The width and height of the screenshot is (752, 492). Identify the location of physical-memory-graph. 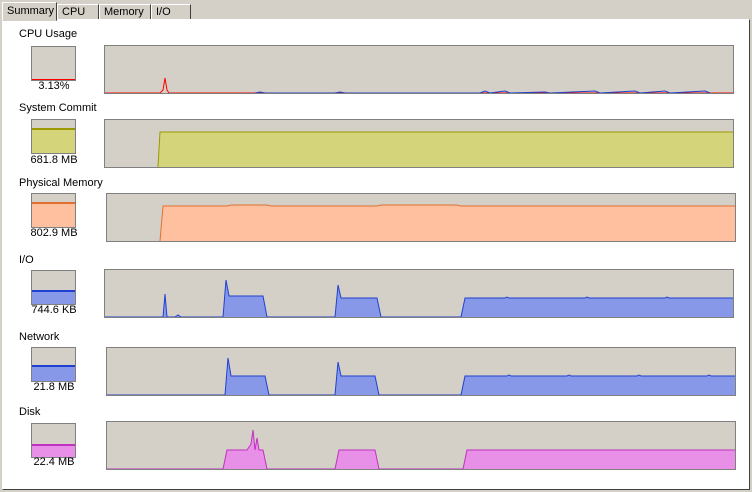
(421, 217).